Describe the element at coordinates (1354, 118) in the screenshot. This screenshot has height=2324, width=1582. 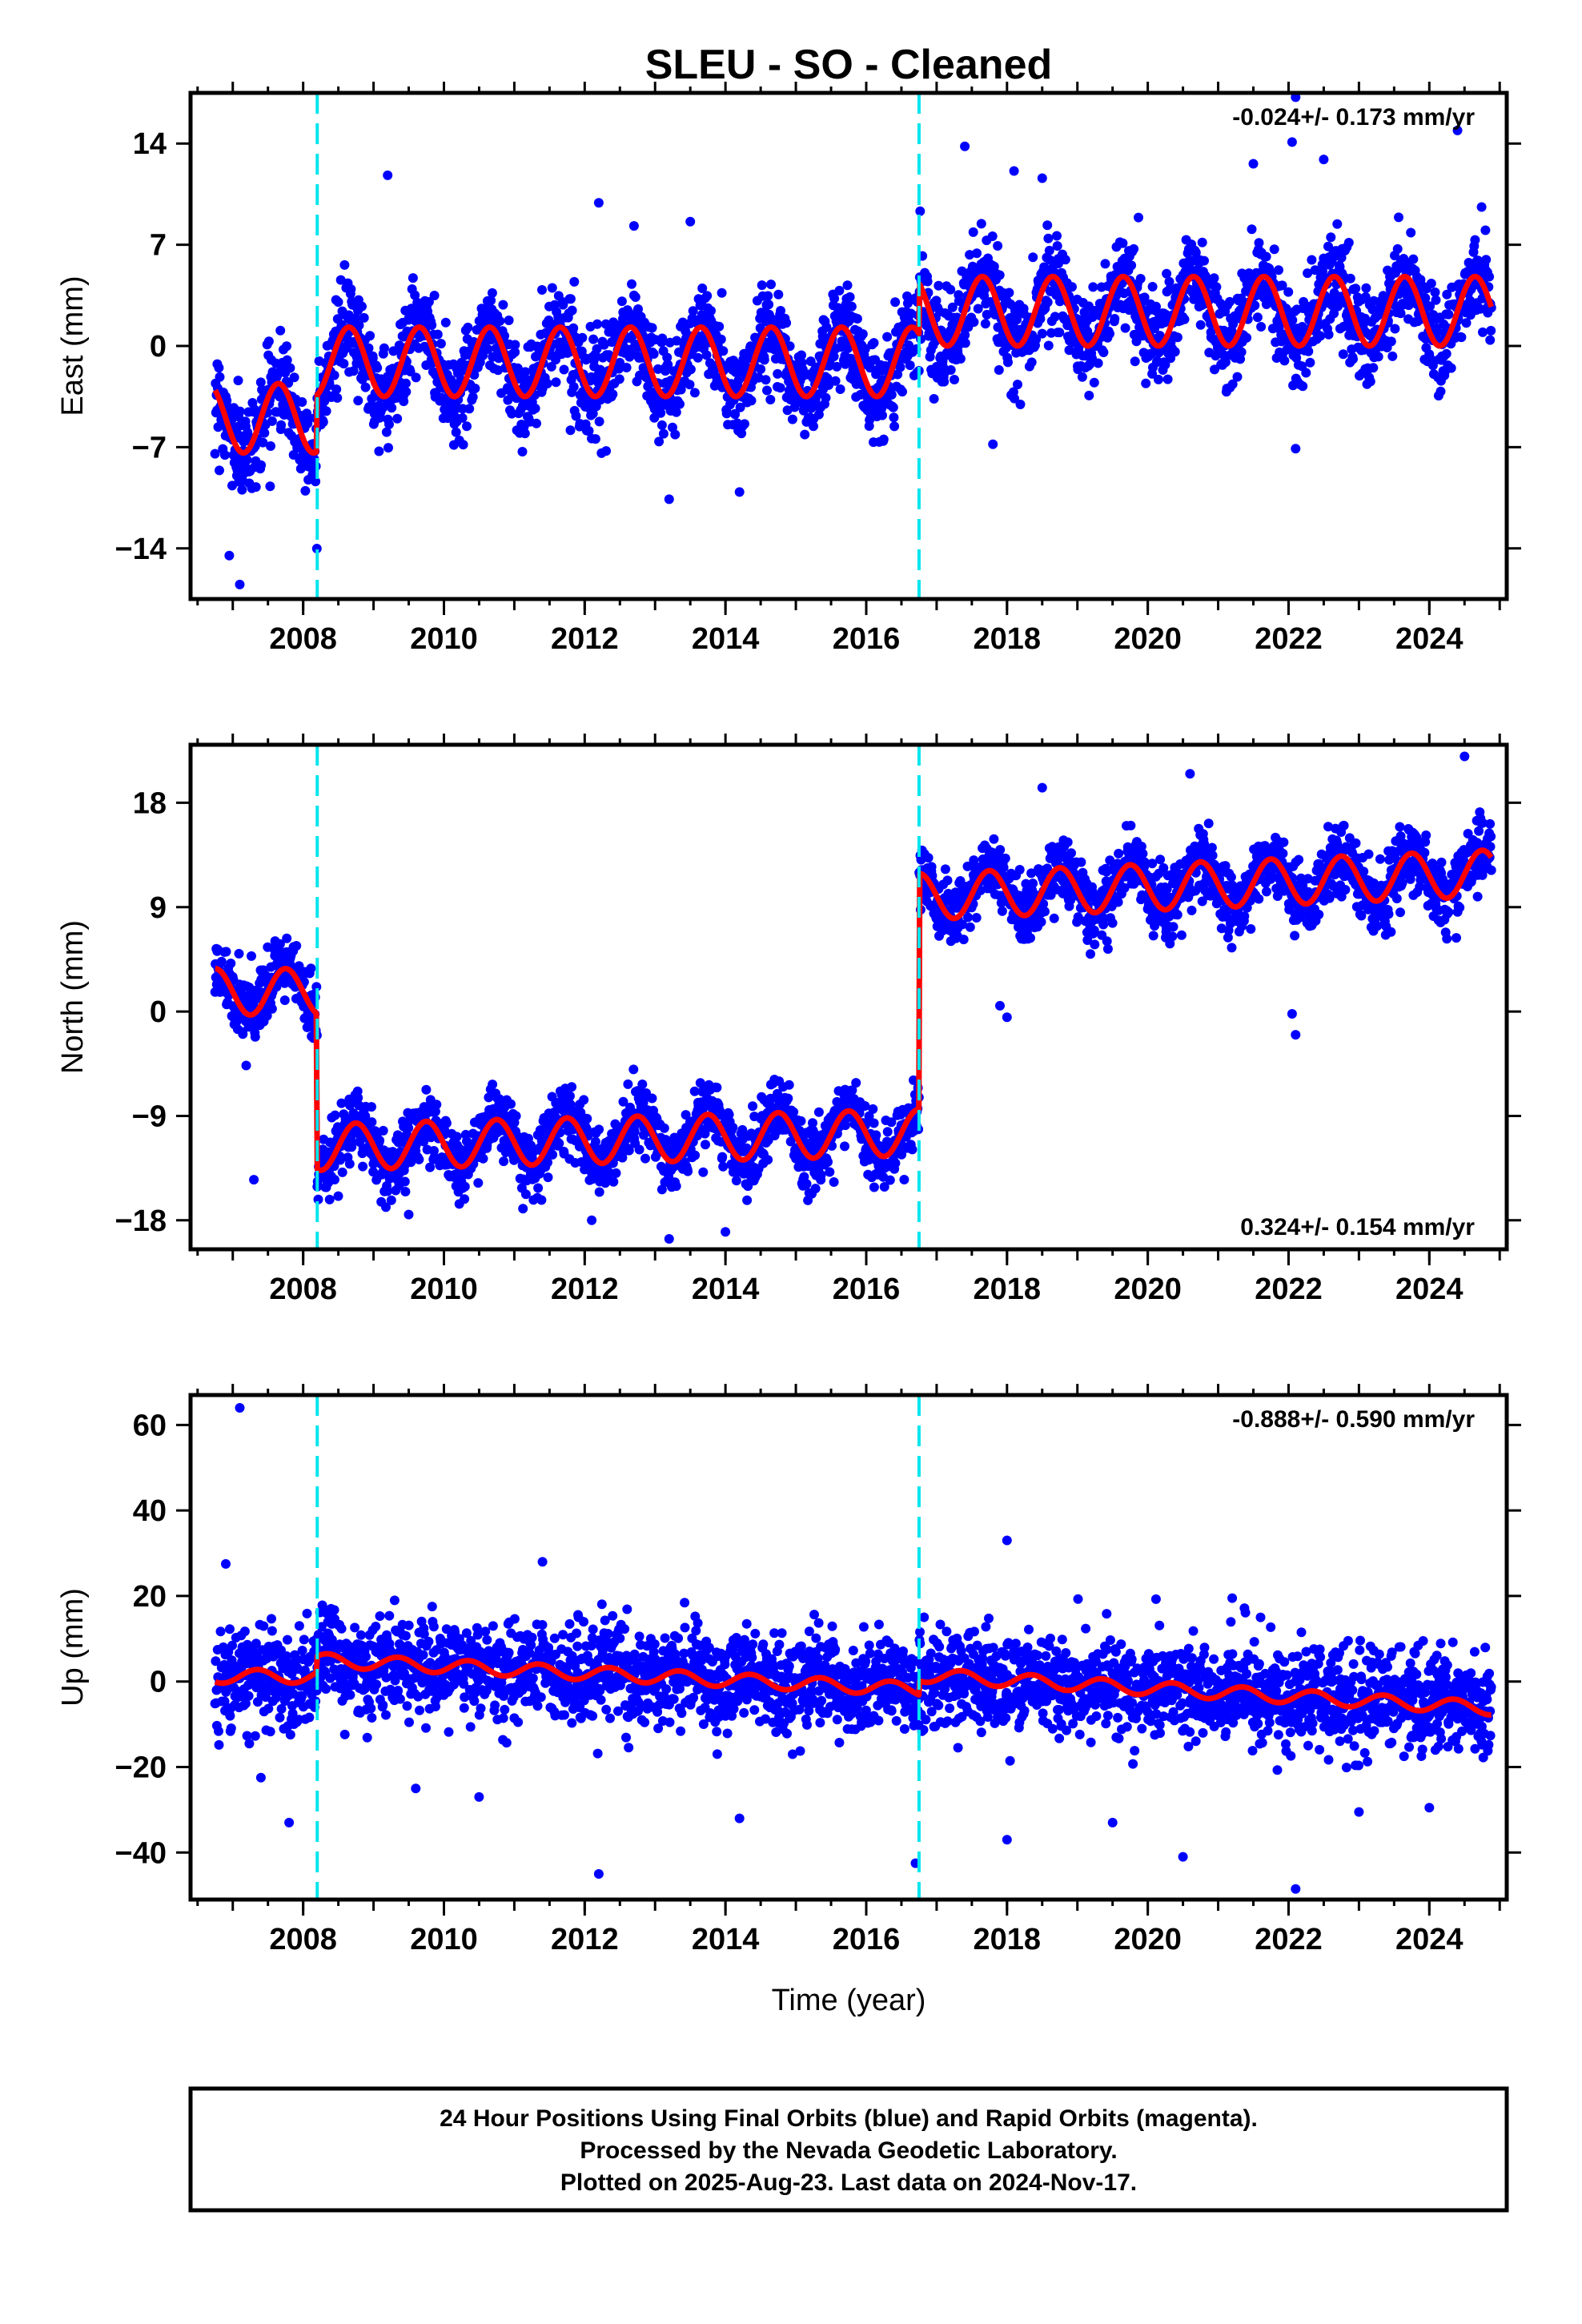
I see `rate-label: -0.024+/- 0.173 mm/yr` at that location.